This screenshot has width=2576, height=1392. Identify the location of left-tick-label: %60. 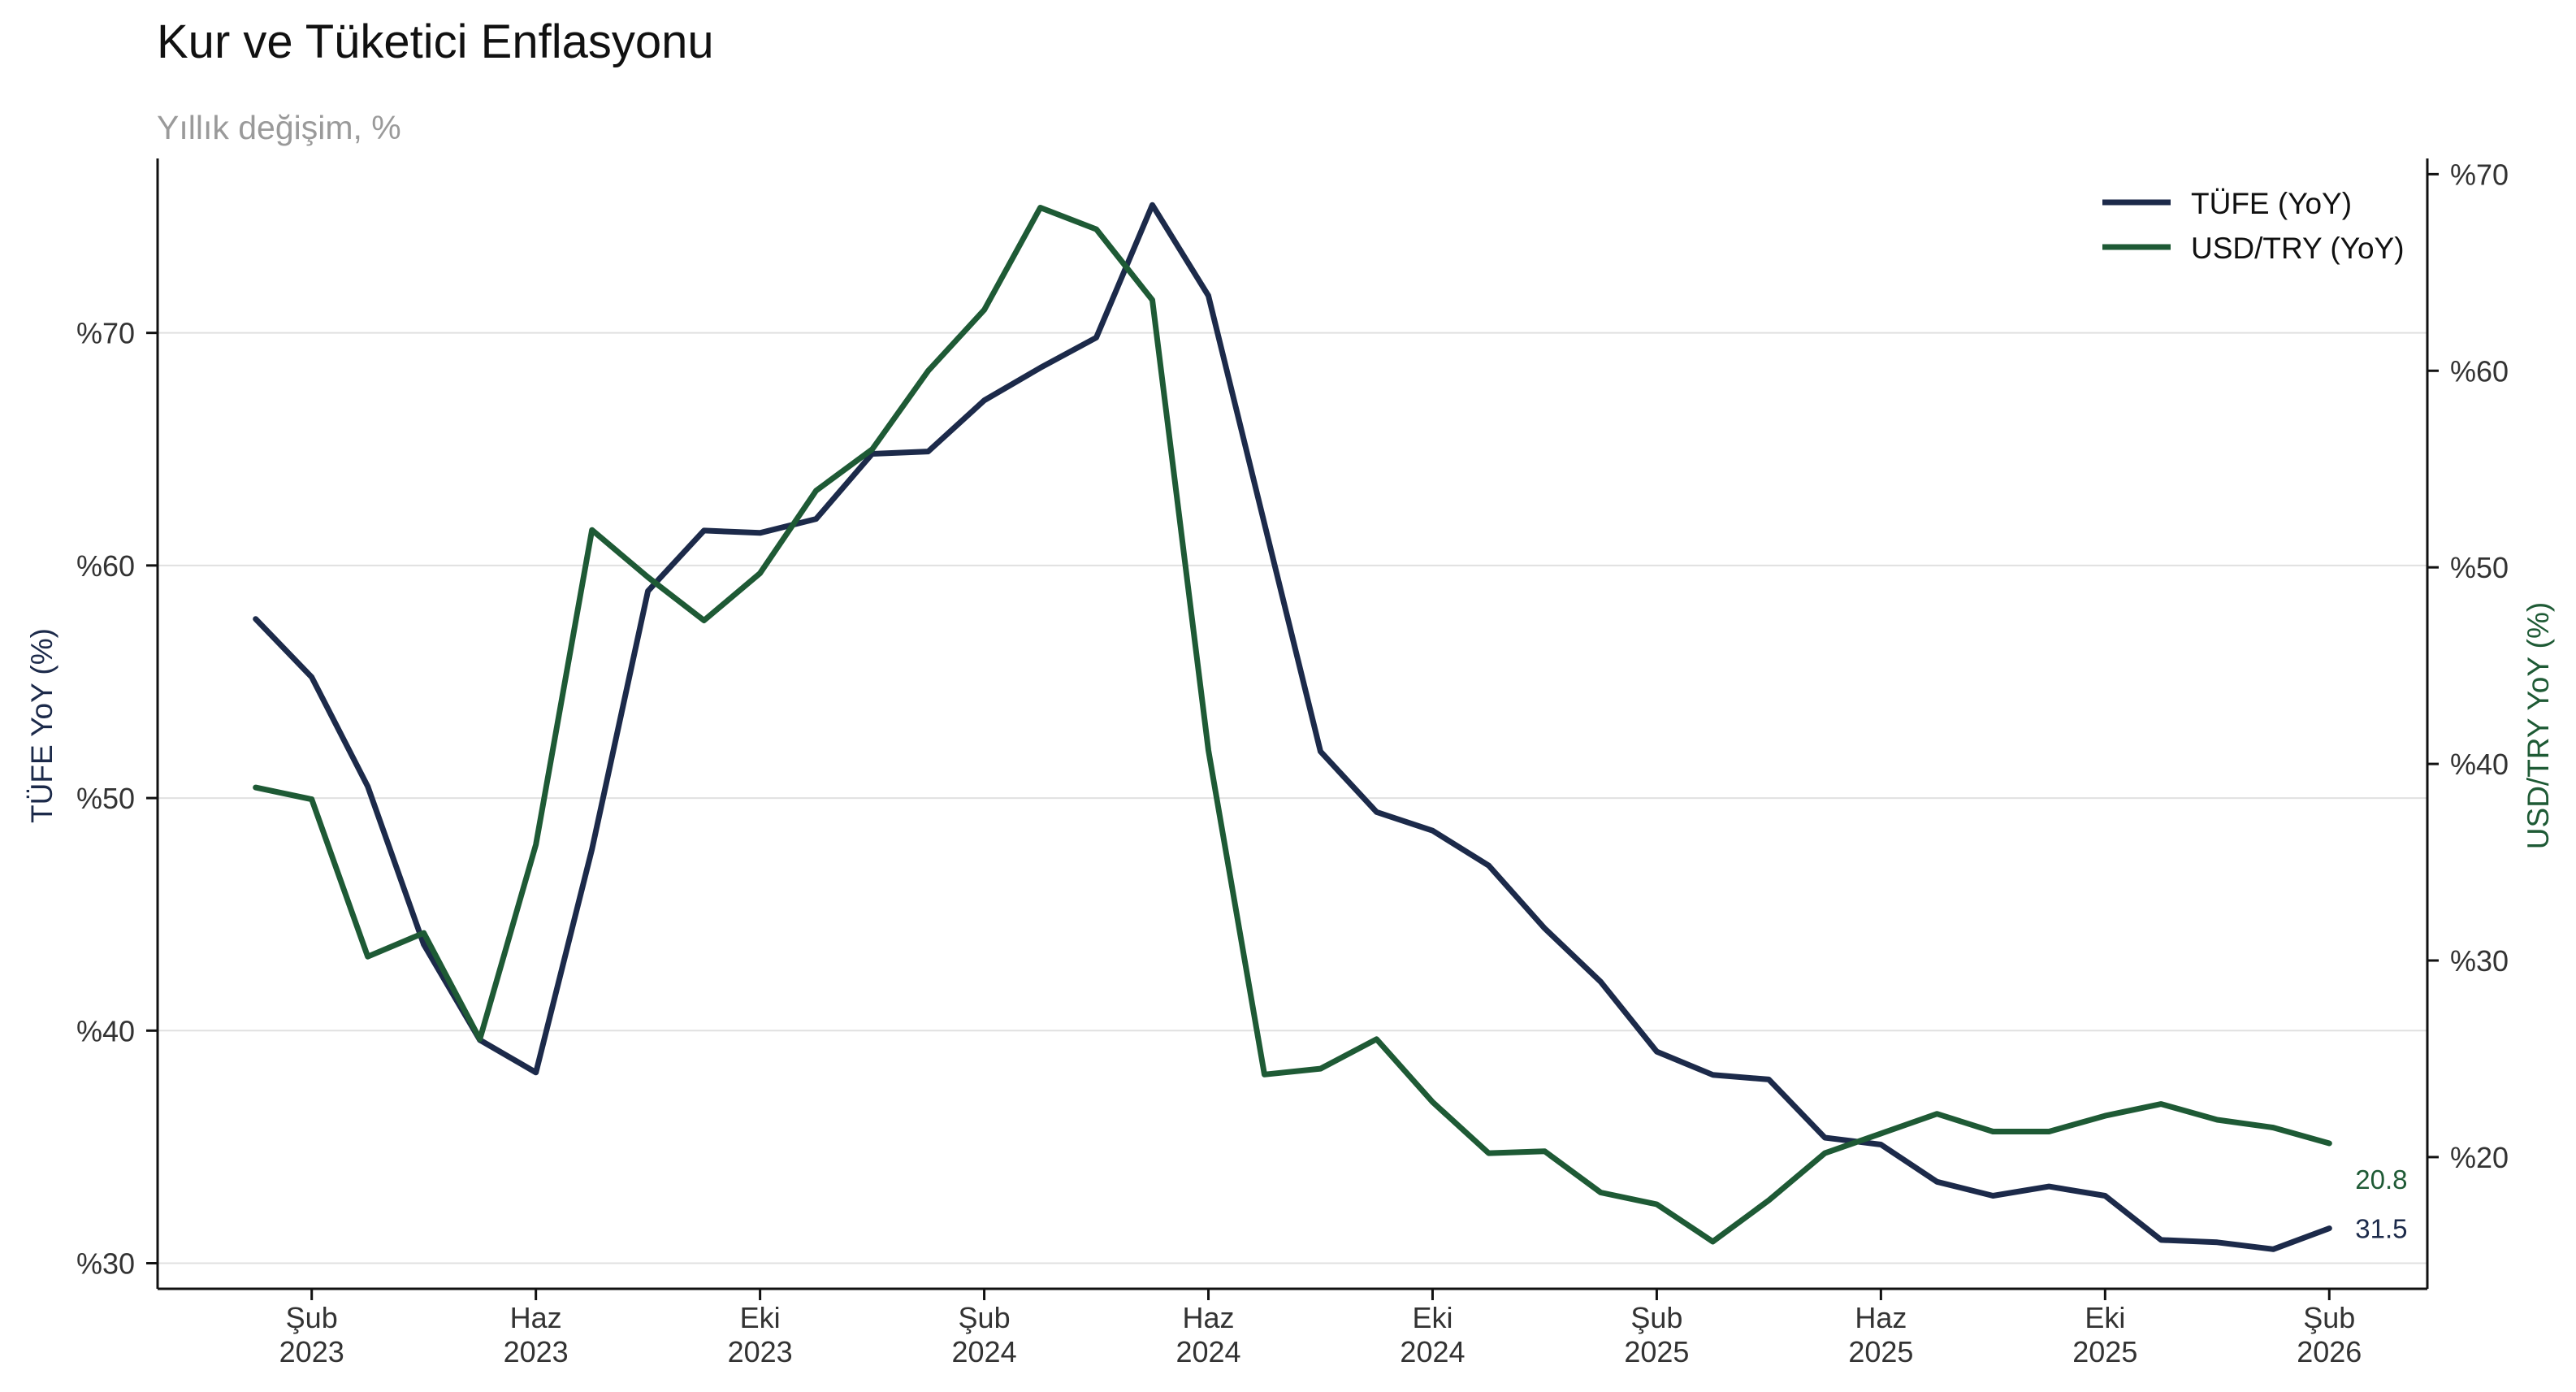
(105, 566).